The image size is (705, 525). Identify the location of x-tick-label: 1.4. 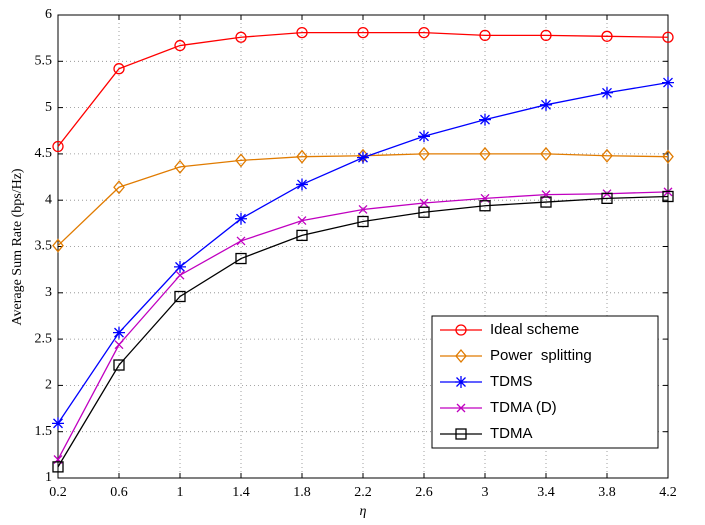
(241, 492).